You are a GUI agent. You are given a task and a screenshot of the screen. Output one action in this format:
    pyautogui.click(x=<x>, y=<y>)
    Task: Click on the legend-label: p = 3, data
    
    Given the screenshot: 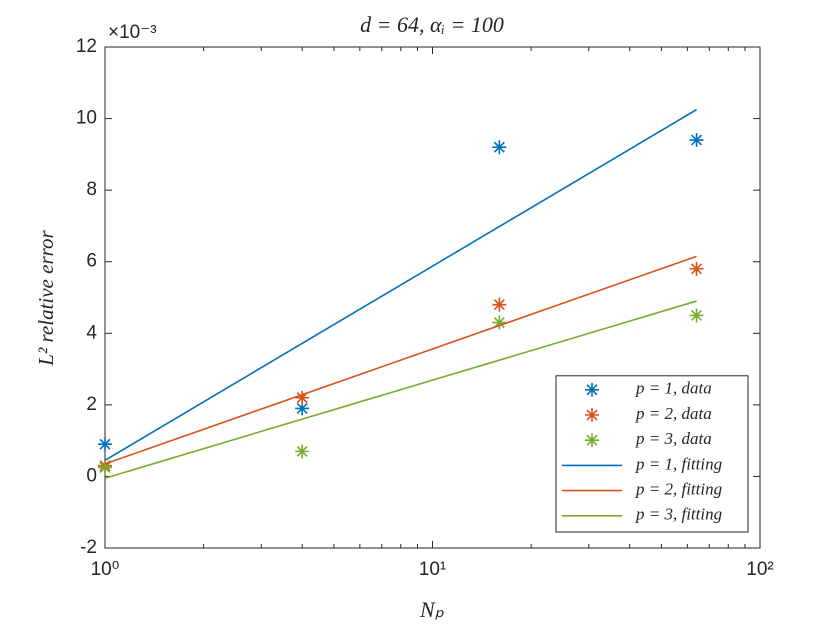 What is the action you would take?
    pyautogui.click(x=673, y=438)
    